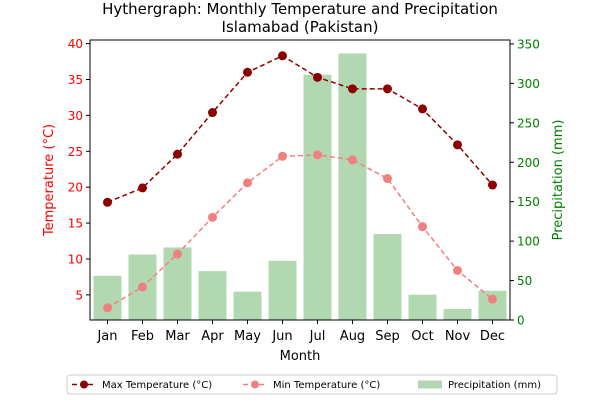 The width and height of the screenshot is (600, 405). What do you see at coordinates (422, 227) in the screenshot?
I see `min-temp-point-oct` at bounding box center [422, 227].